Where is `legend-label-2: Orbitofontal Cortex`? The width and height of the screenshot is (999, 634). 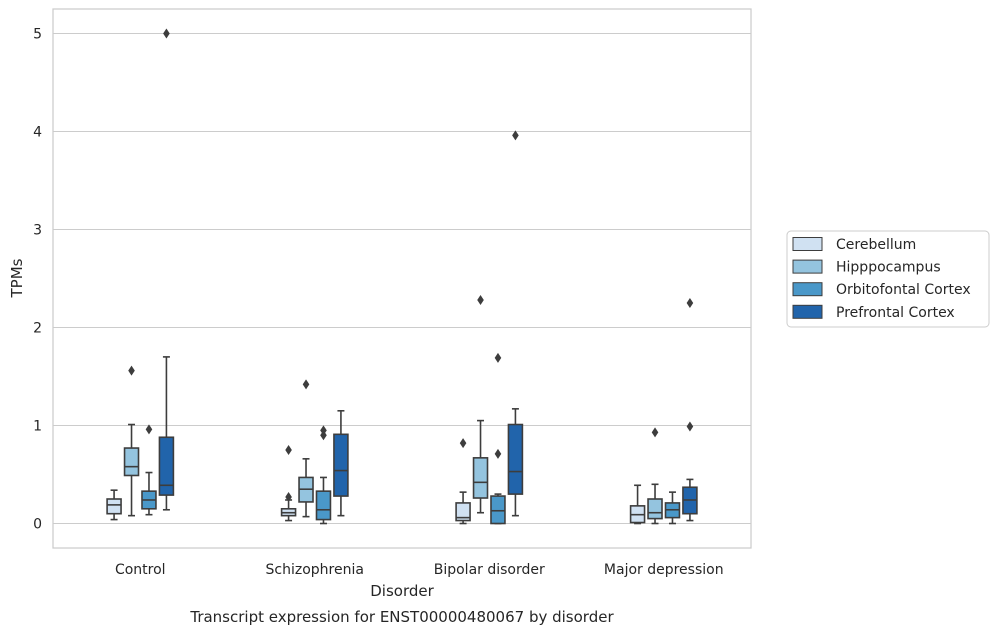
legend-label-2: Orbitofontal Cortex is located at coordinates (903, 290).